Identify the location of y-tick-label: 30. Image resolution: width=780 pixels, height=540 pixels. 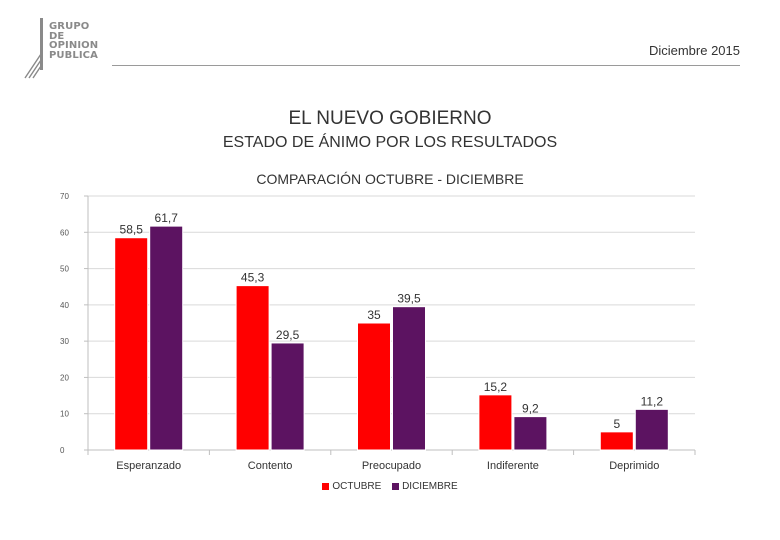
(64, 341).